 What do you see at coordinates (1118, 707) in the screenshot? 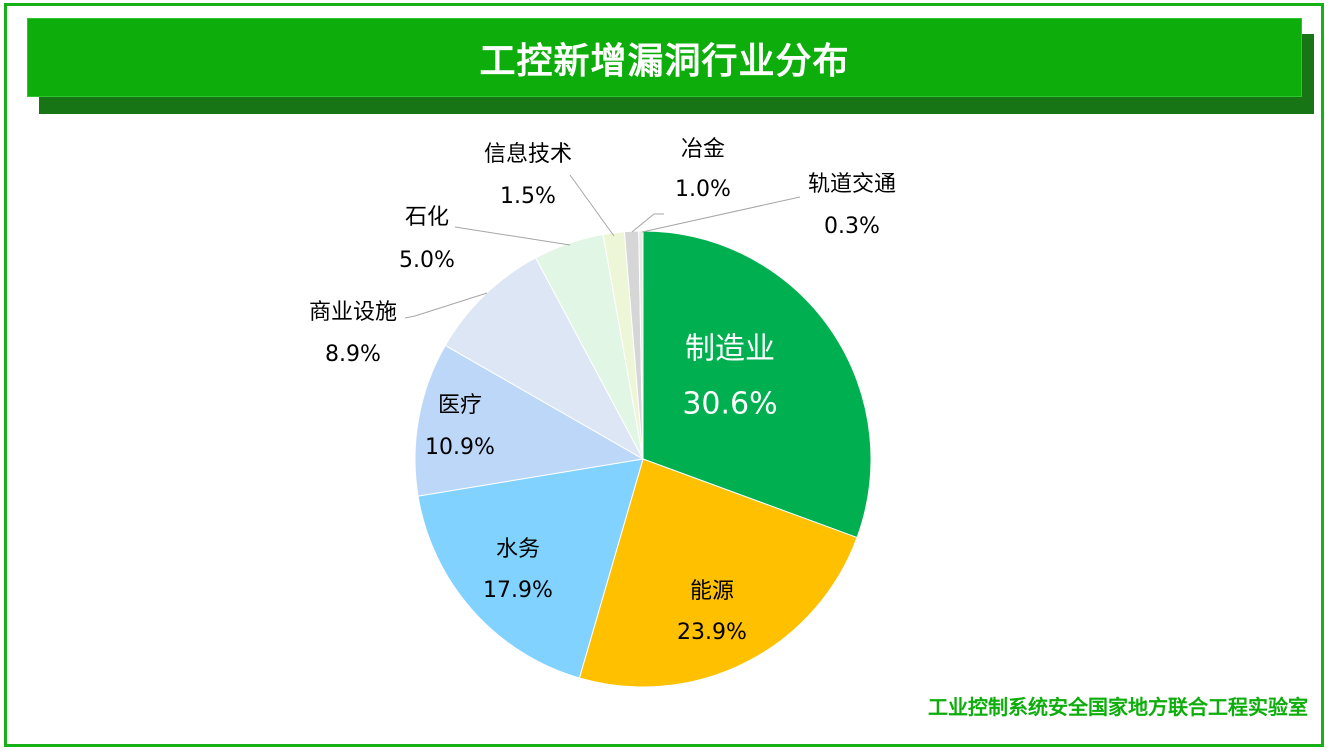
I see `footer-credit: 工业控制系统安全国家地方联合工程实验室` at bounding box center [1118, 707].